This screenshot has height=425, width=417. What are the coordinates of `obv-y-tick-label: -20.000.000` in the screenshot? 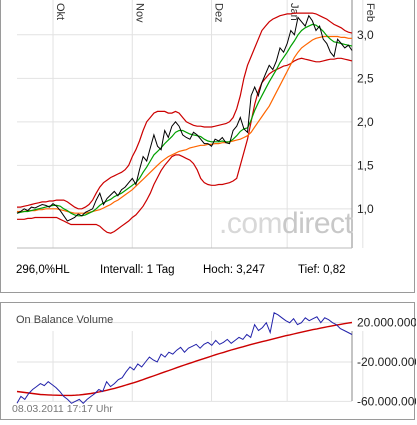 It's located at (386, 362).